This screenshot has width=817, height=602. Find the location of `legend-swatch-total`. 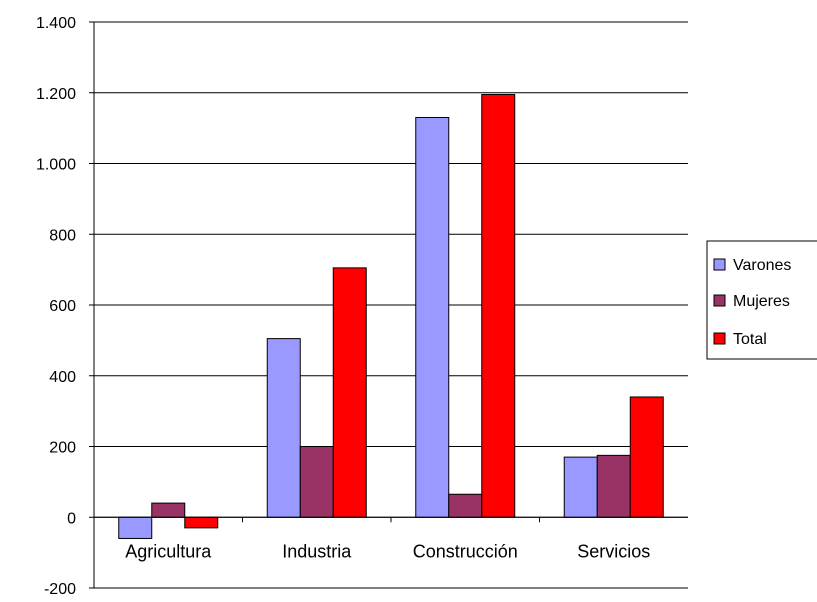

legend-swatch-total is located at coordinates (719, 338).